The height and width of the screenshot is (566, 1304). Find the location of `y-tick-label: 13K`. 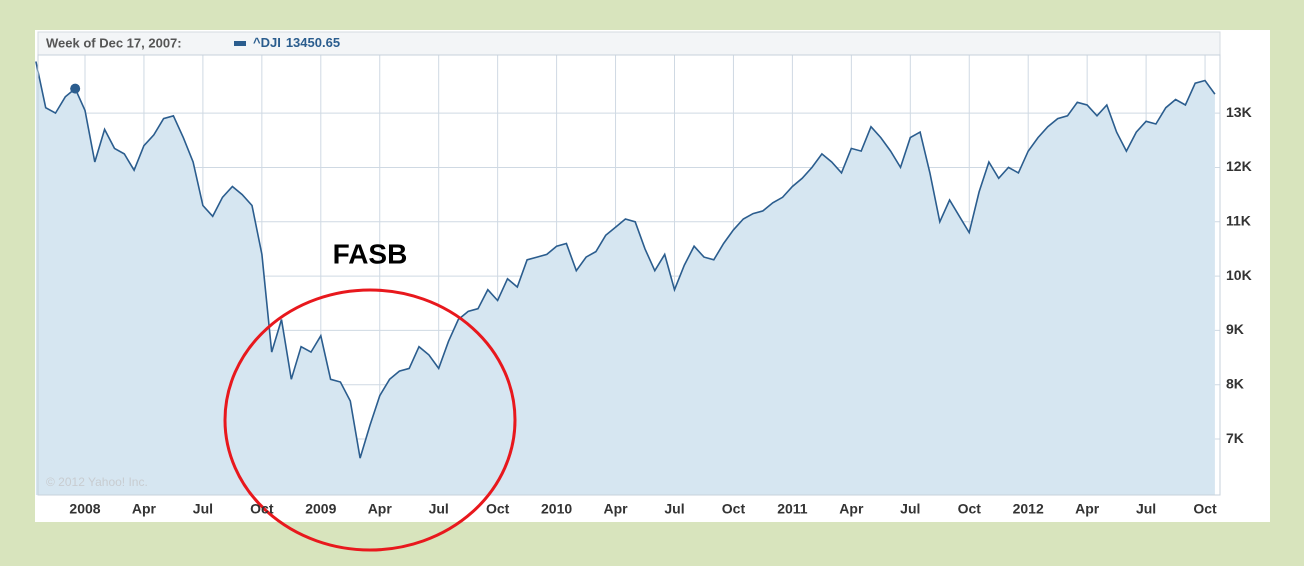

y-tick-label: 13K is located at coordinates (1239, 112).